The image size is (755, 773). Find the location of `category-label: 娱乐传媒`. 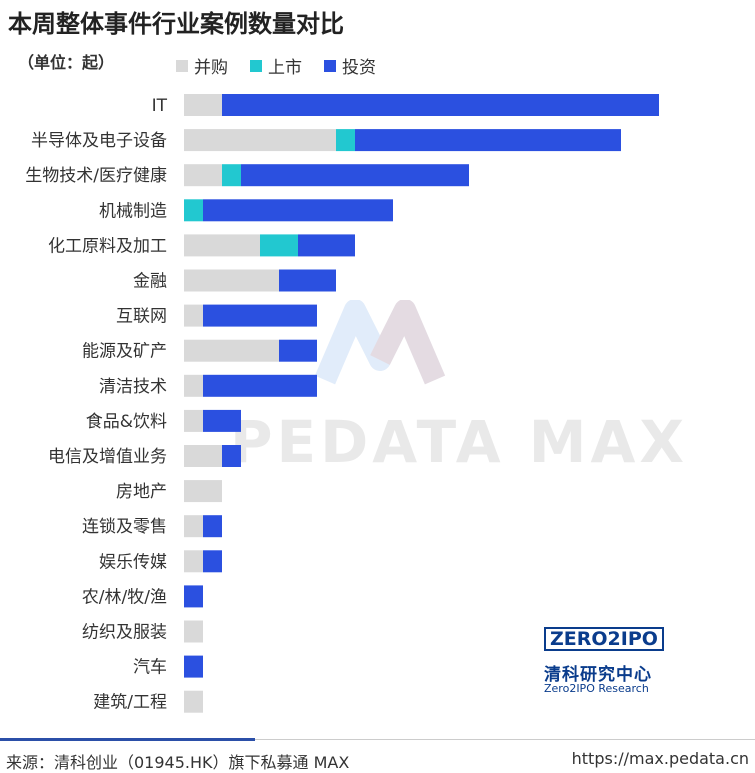

category-label: 娱乐传媒 is located at coordinates (133, 562).